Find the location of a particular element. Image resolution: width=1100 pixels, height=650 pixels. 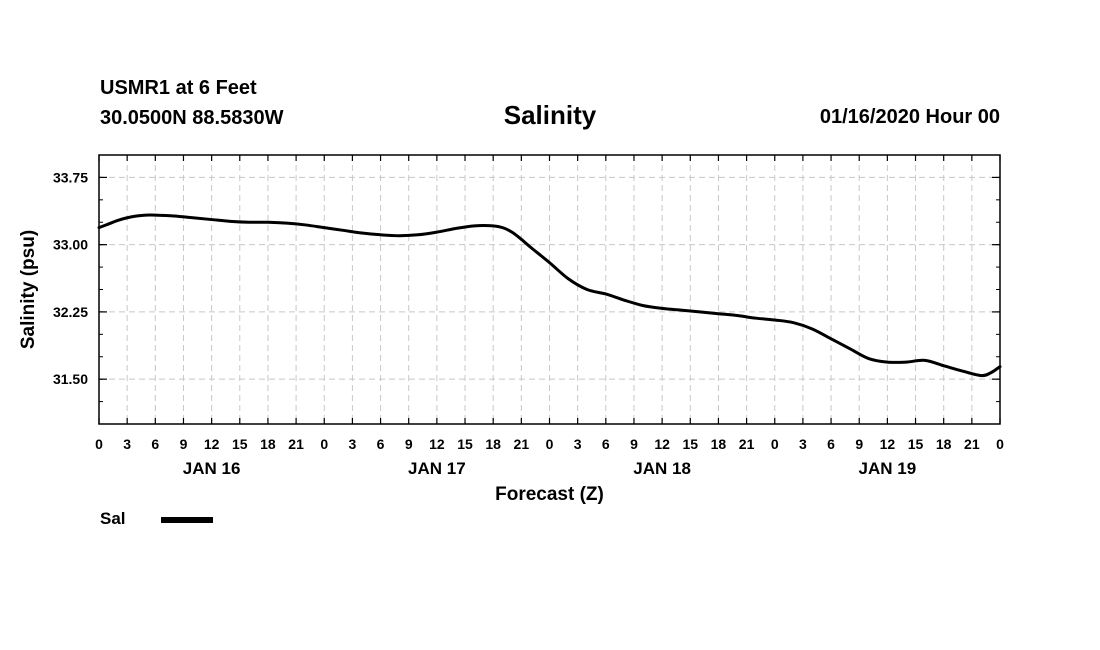

day-label: JAN 19 is located at coordinates (888, 468).